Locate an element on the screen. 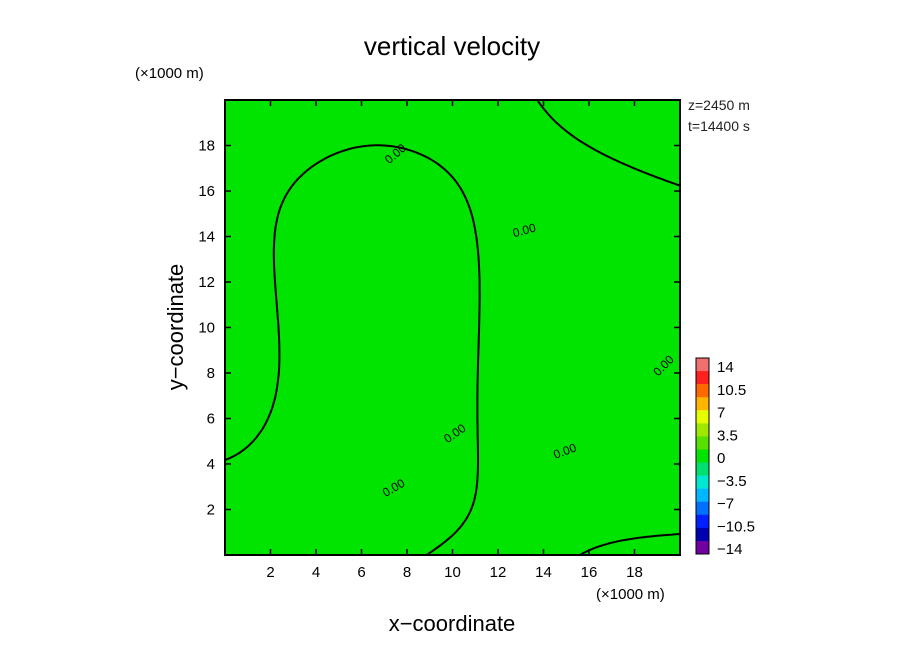  y-unit-label: (×1000 m) is located at coordinates (169, 73).